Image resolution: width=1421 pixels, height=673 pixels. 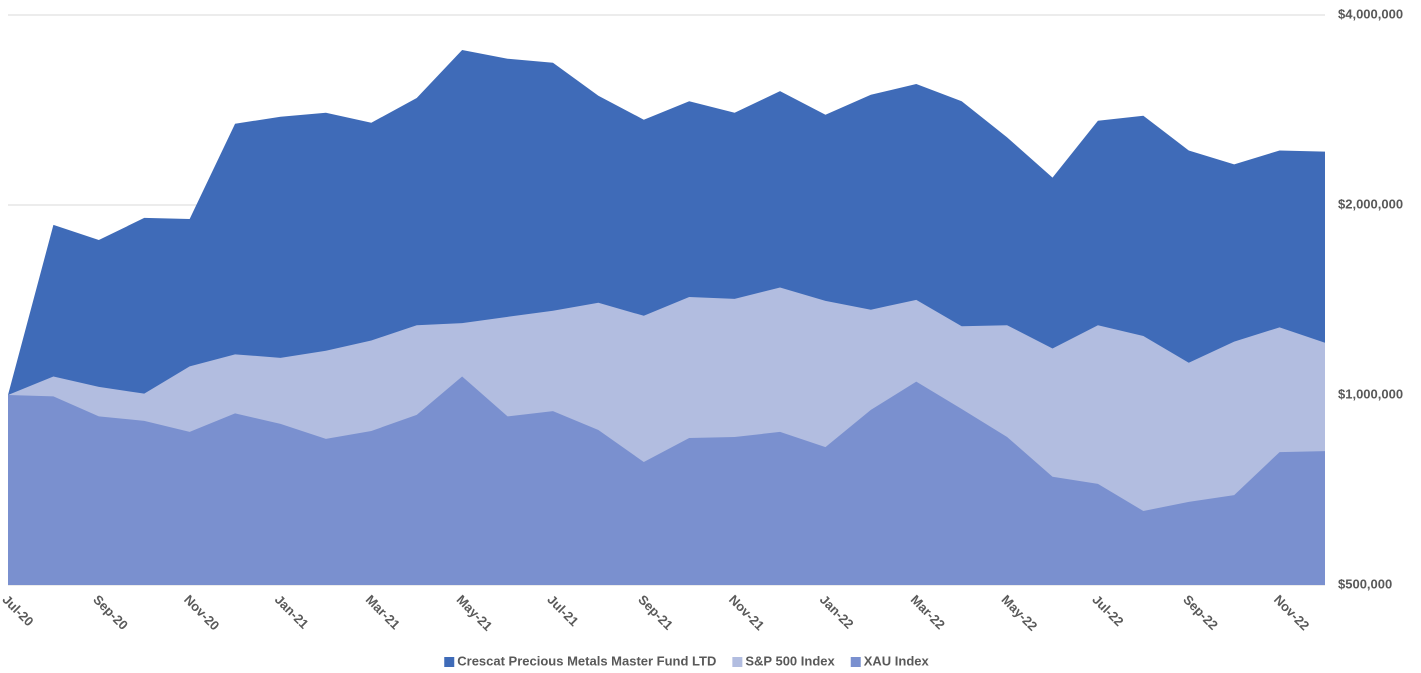 I want to click on x-tick-label: Sep-22, so click(x=1200, y=612).